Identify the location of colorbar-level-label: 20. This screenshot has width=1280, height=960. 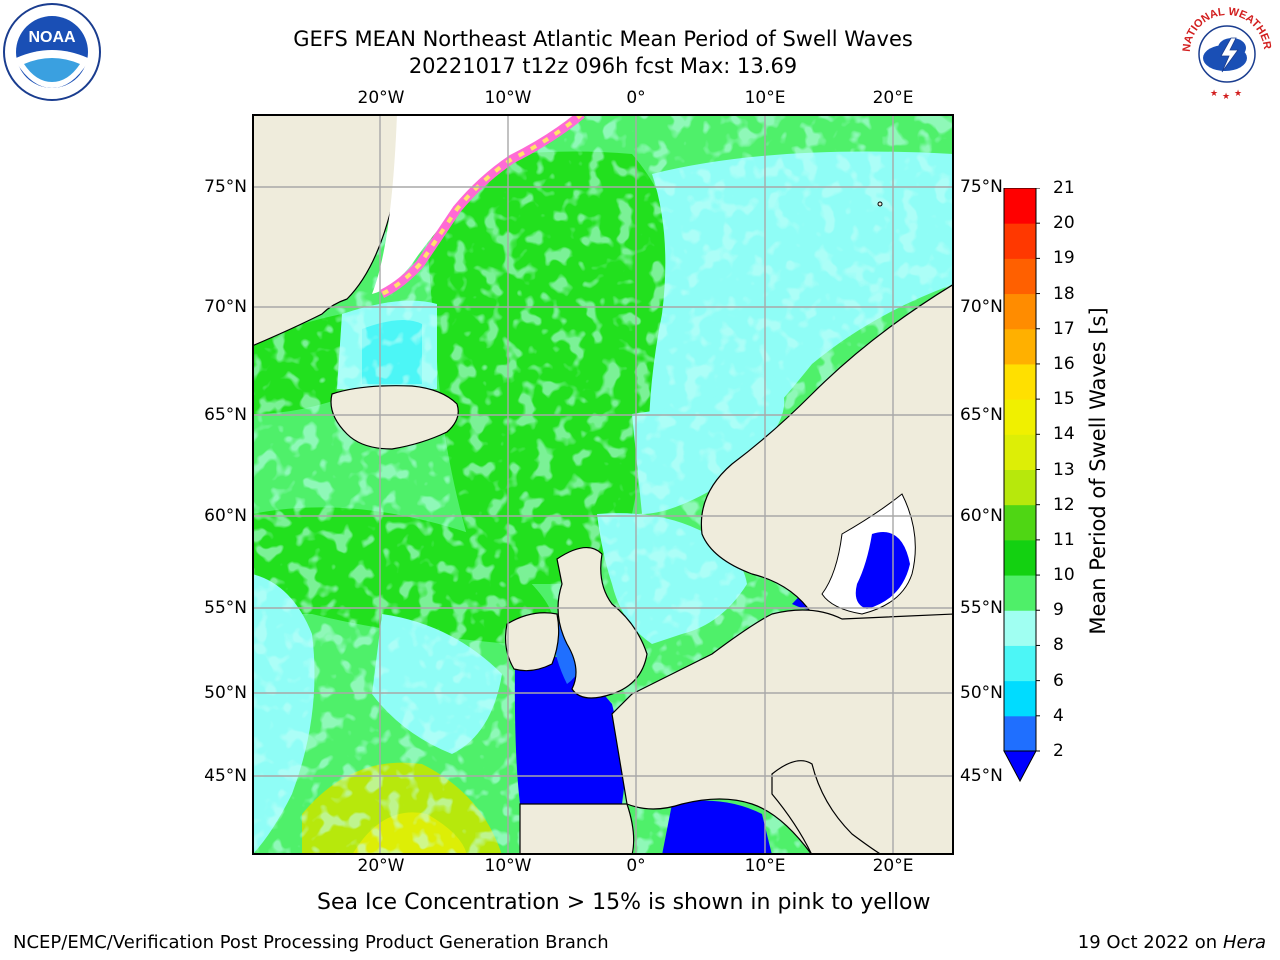
(1064, 223).